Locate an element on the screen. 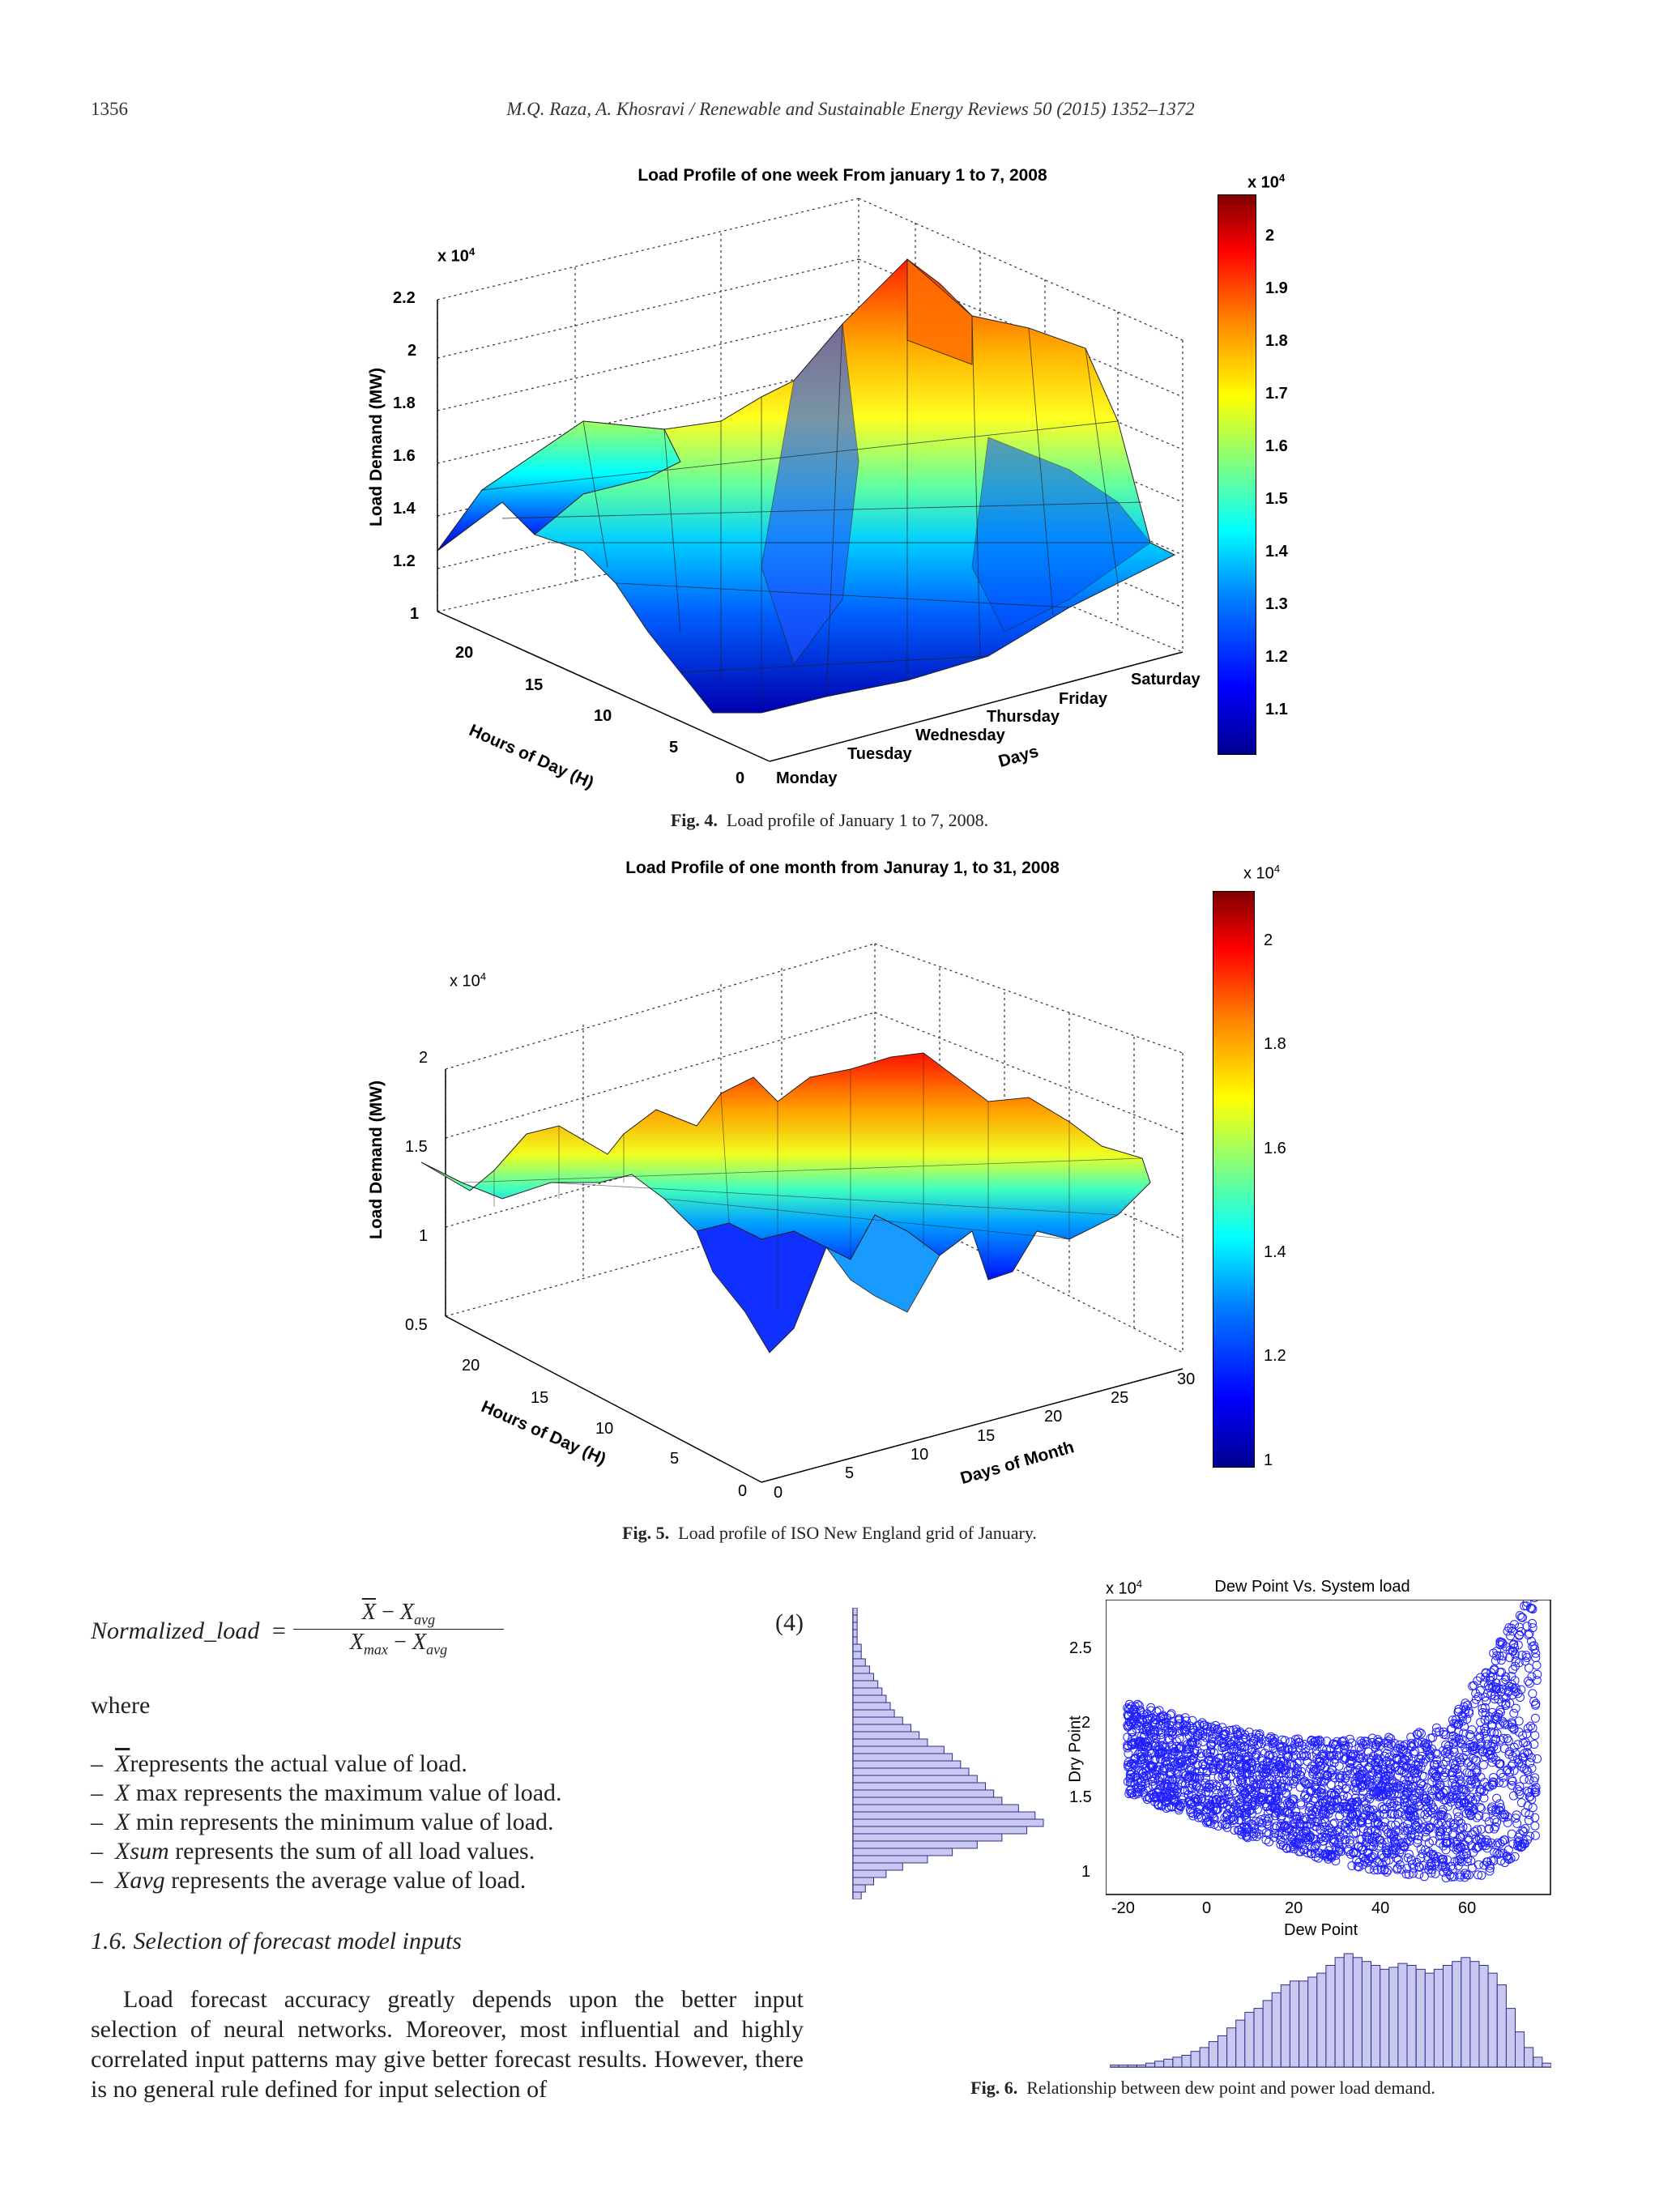 The image size is (1659, 2212). fig4-day-tick: Wednesday is located at coordinates (960, 735).